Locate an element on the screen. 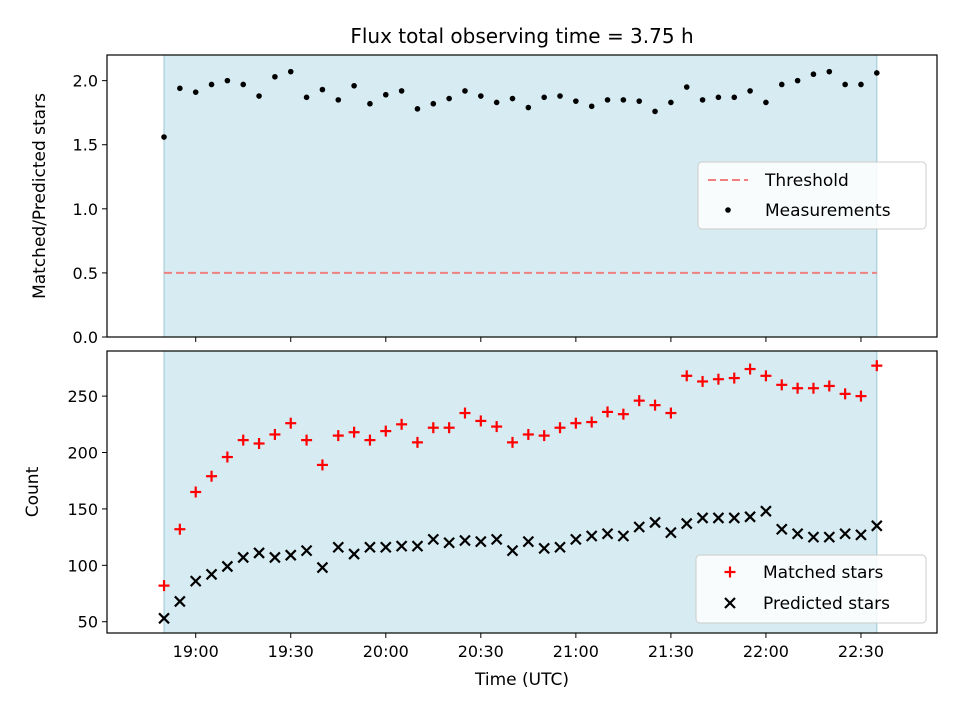 This screenshot has height=720, width=960. y-tick-label: 200 is located at coordinates (82, 453).